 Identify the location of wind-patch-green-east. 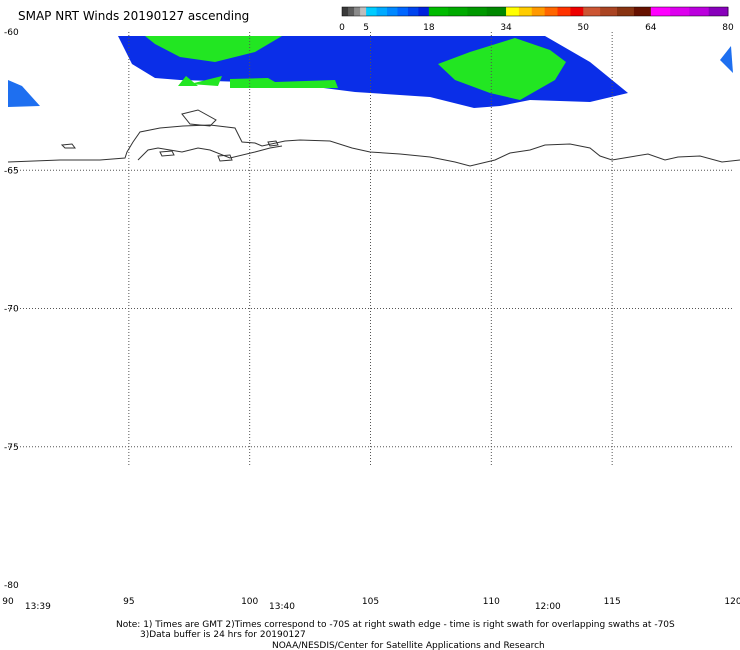
(502, 69).